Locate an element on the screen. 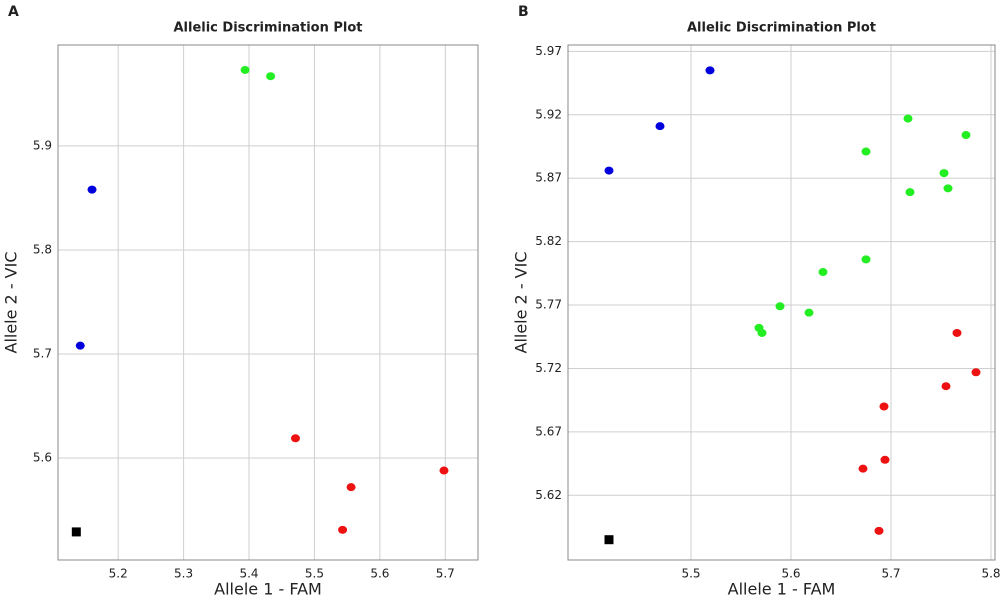 This screenshot has width=1000, height=602. x-tick-label: 5.3 is located at coordinates (183, 574).